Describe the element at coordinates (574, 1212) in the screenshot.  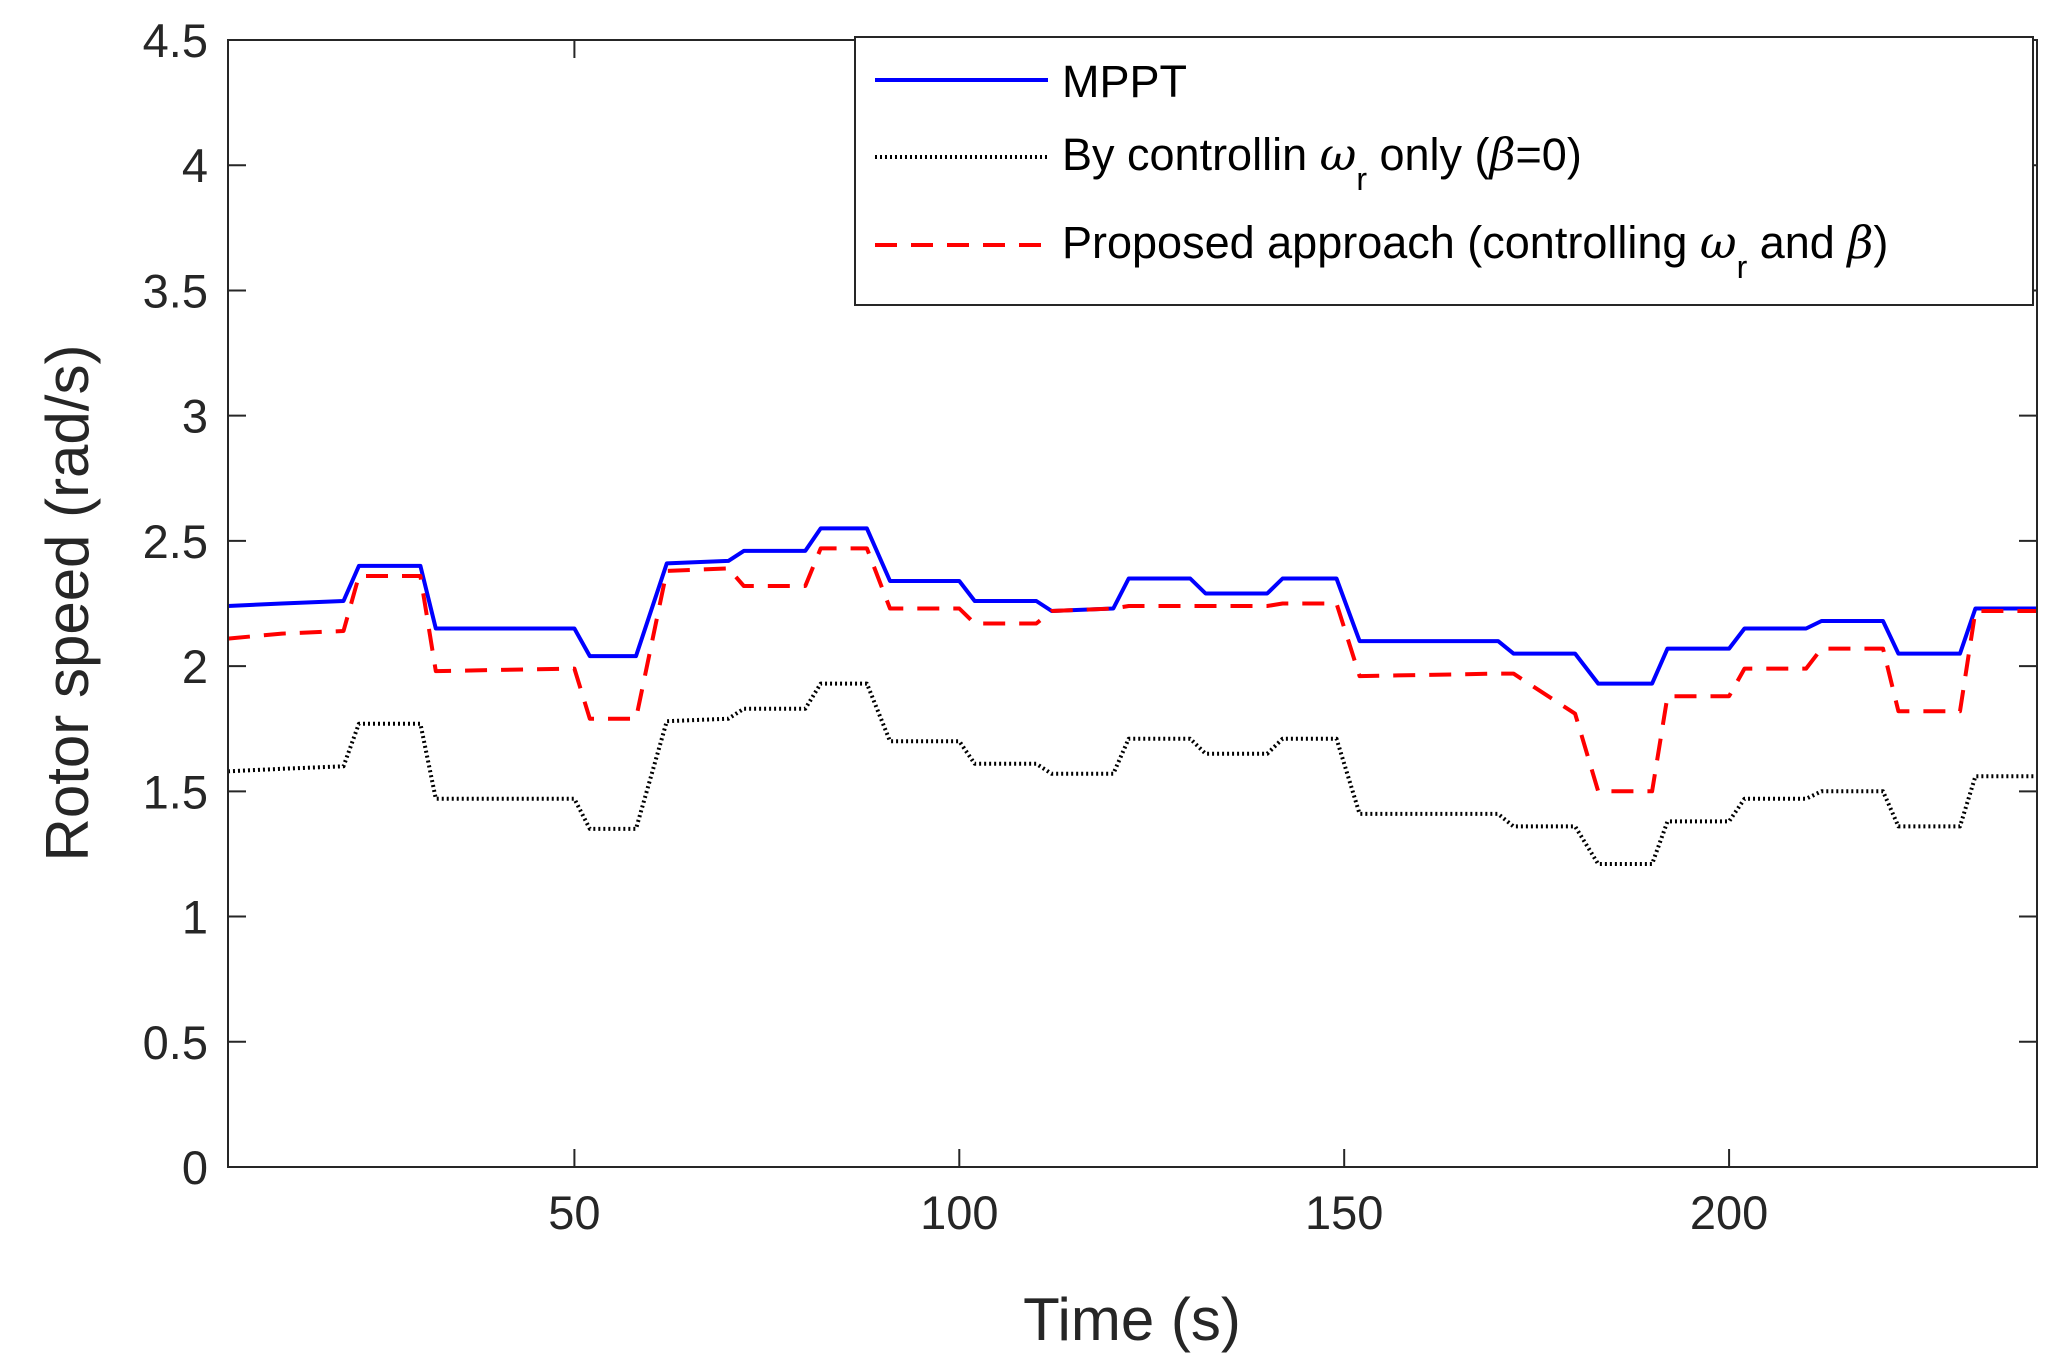
I see `x-tick-label: 50` at that location.